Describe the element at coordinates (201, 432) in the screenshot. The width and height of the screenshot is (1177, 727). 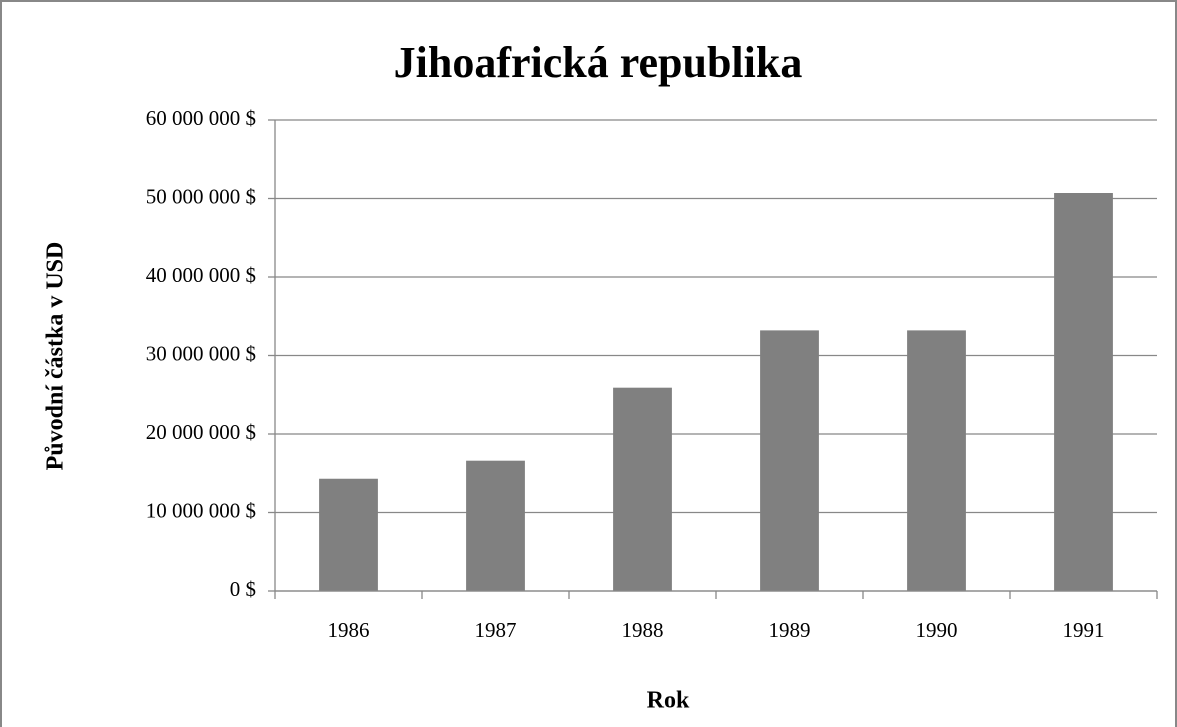
I see `y-tick-label: 20 000 000 $` at that location.